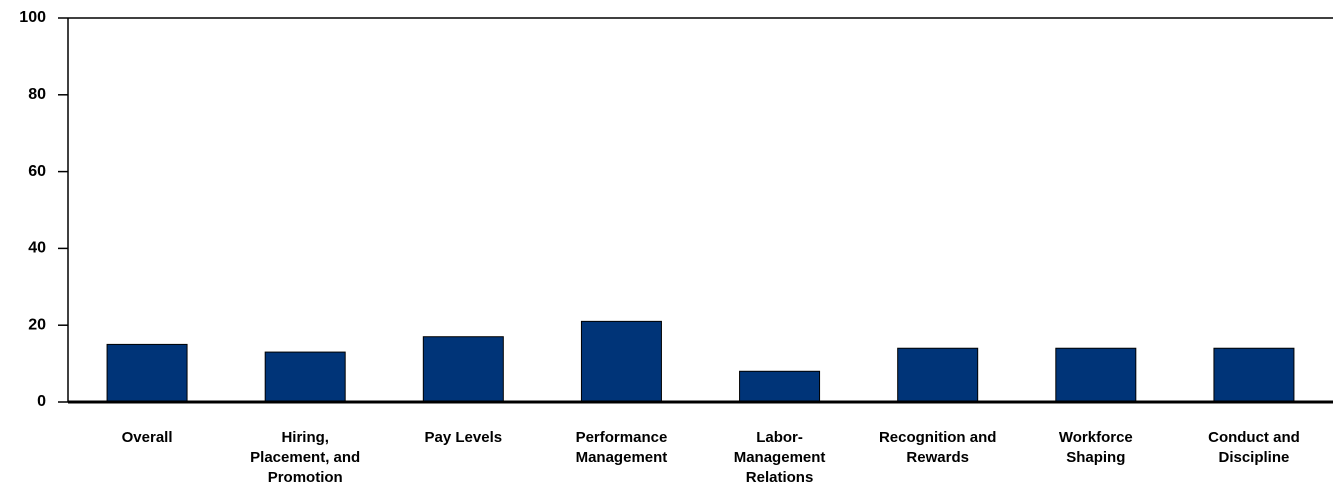 This screenshot has width=1333, height=501. Describe the element at coordinates (305, 457) in the screenshot. I see `x-tick-label: Hiring, Placement, and Promotion` at that location.